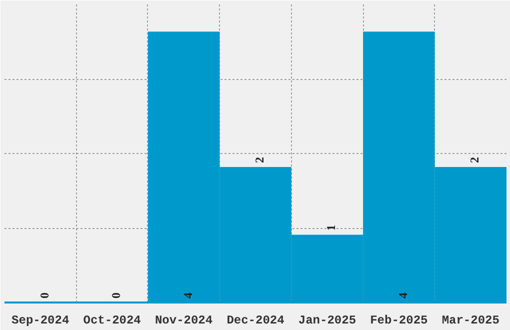 This screenshot has width=510, height=330. I want to click on x-tick-label: Oct-2024, so click(112, 321).